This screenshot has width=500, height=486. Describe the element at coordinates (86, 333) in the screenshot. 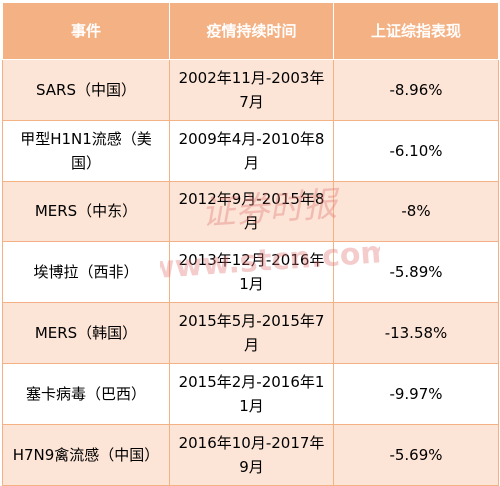

I see `cell-event: MERS（韩国）` at that location.